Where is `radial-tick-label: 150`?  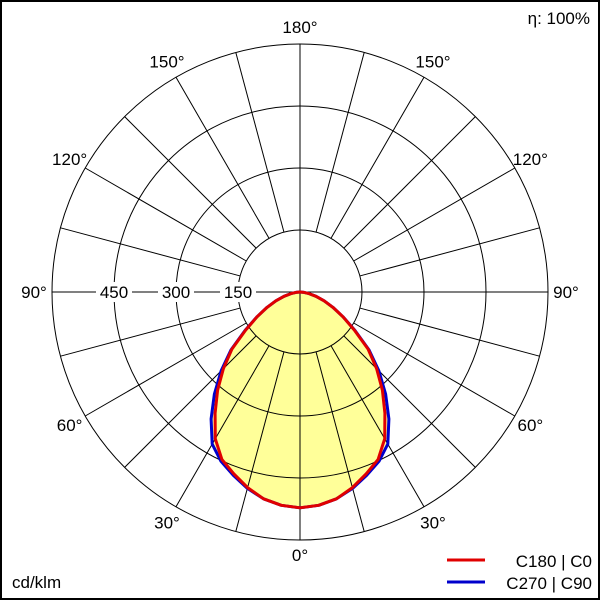 radial-tick-label: 150 is located at coordinates (238, 292).